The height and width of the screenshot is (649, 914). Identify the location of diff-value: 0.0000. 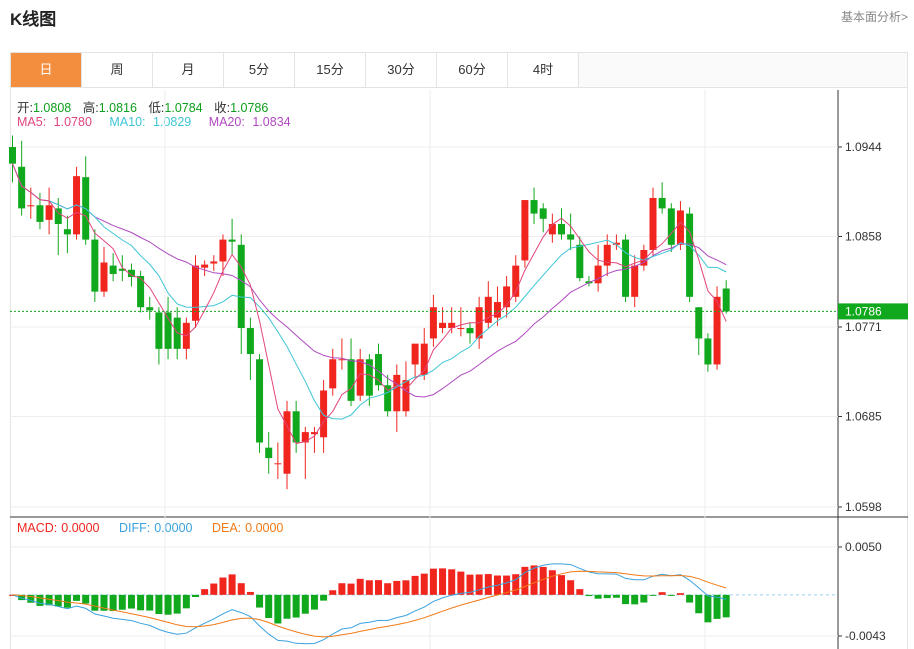
(173, 528).